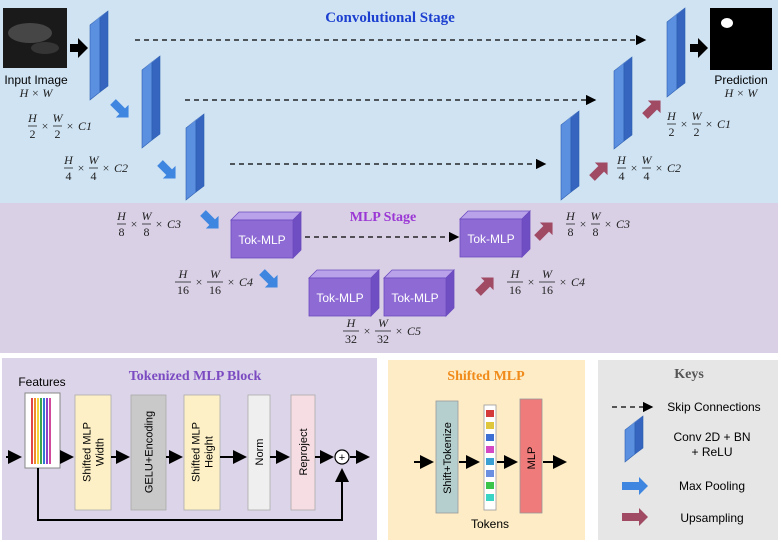  What do you see at coordinates (101, 452) in the screenshot?
I see `tok-step-label: Width` at bounding box center [101, 452].